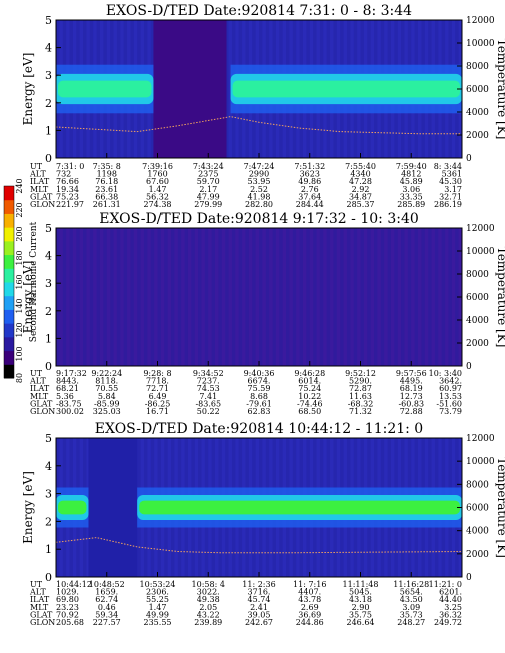 The image size is (505, 653). Describe the element at coordinates (158, 189) in the screenshot. I see `table-cell: 1.47` at that location.